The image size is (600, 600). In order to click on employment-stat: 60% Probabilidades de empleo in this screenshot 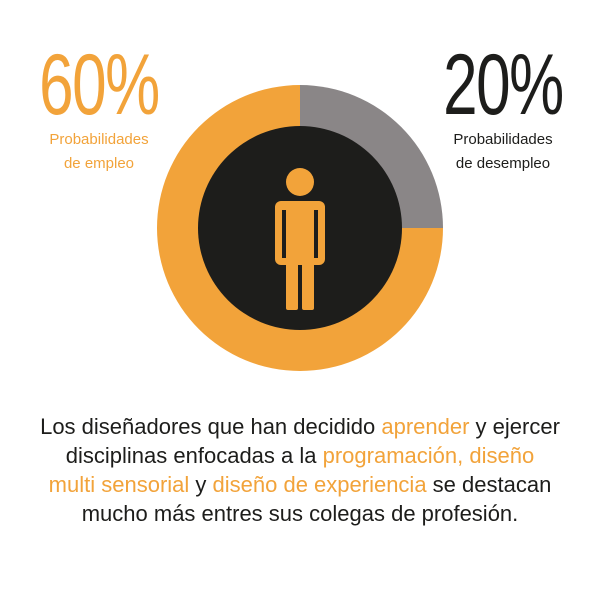, I will do `click(99, 109)`.